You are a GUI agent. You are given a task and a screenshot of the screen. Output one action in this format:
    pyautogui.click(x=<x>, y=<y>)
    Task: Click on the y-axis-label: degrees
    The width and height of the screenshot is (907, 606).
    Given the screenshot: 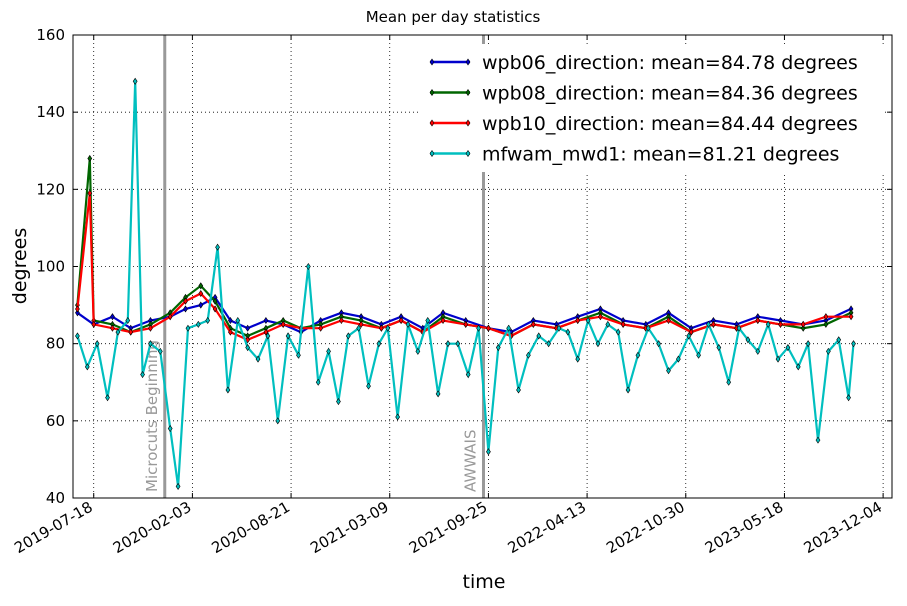 What is the action you would take?
    pyautogui.click(x=20, y=266)
    